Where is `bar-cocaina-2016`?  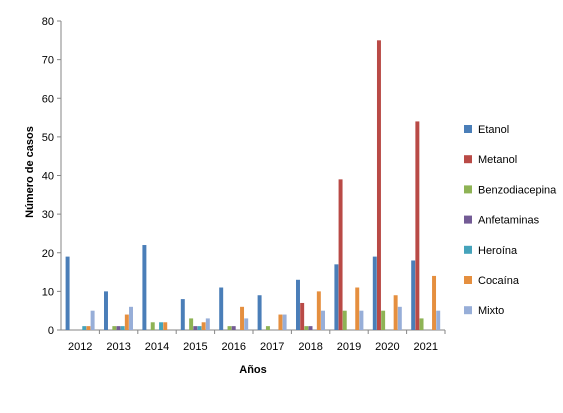 bar-cocaina-2016 is located at coordinates (242, 318).